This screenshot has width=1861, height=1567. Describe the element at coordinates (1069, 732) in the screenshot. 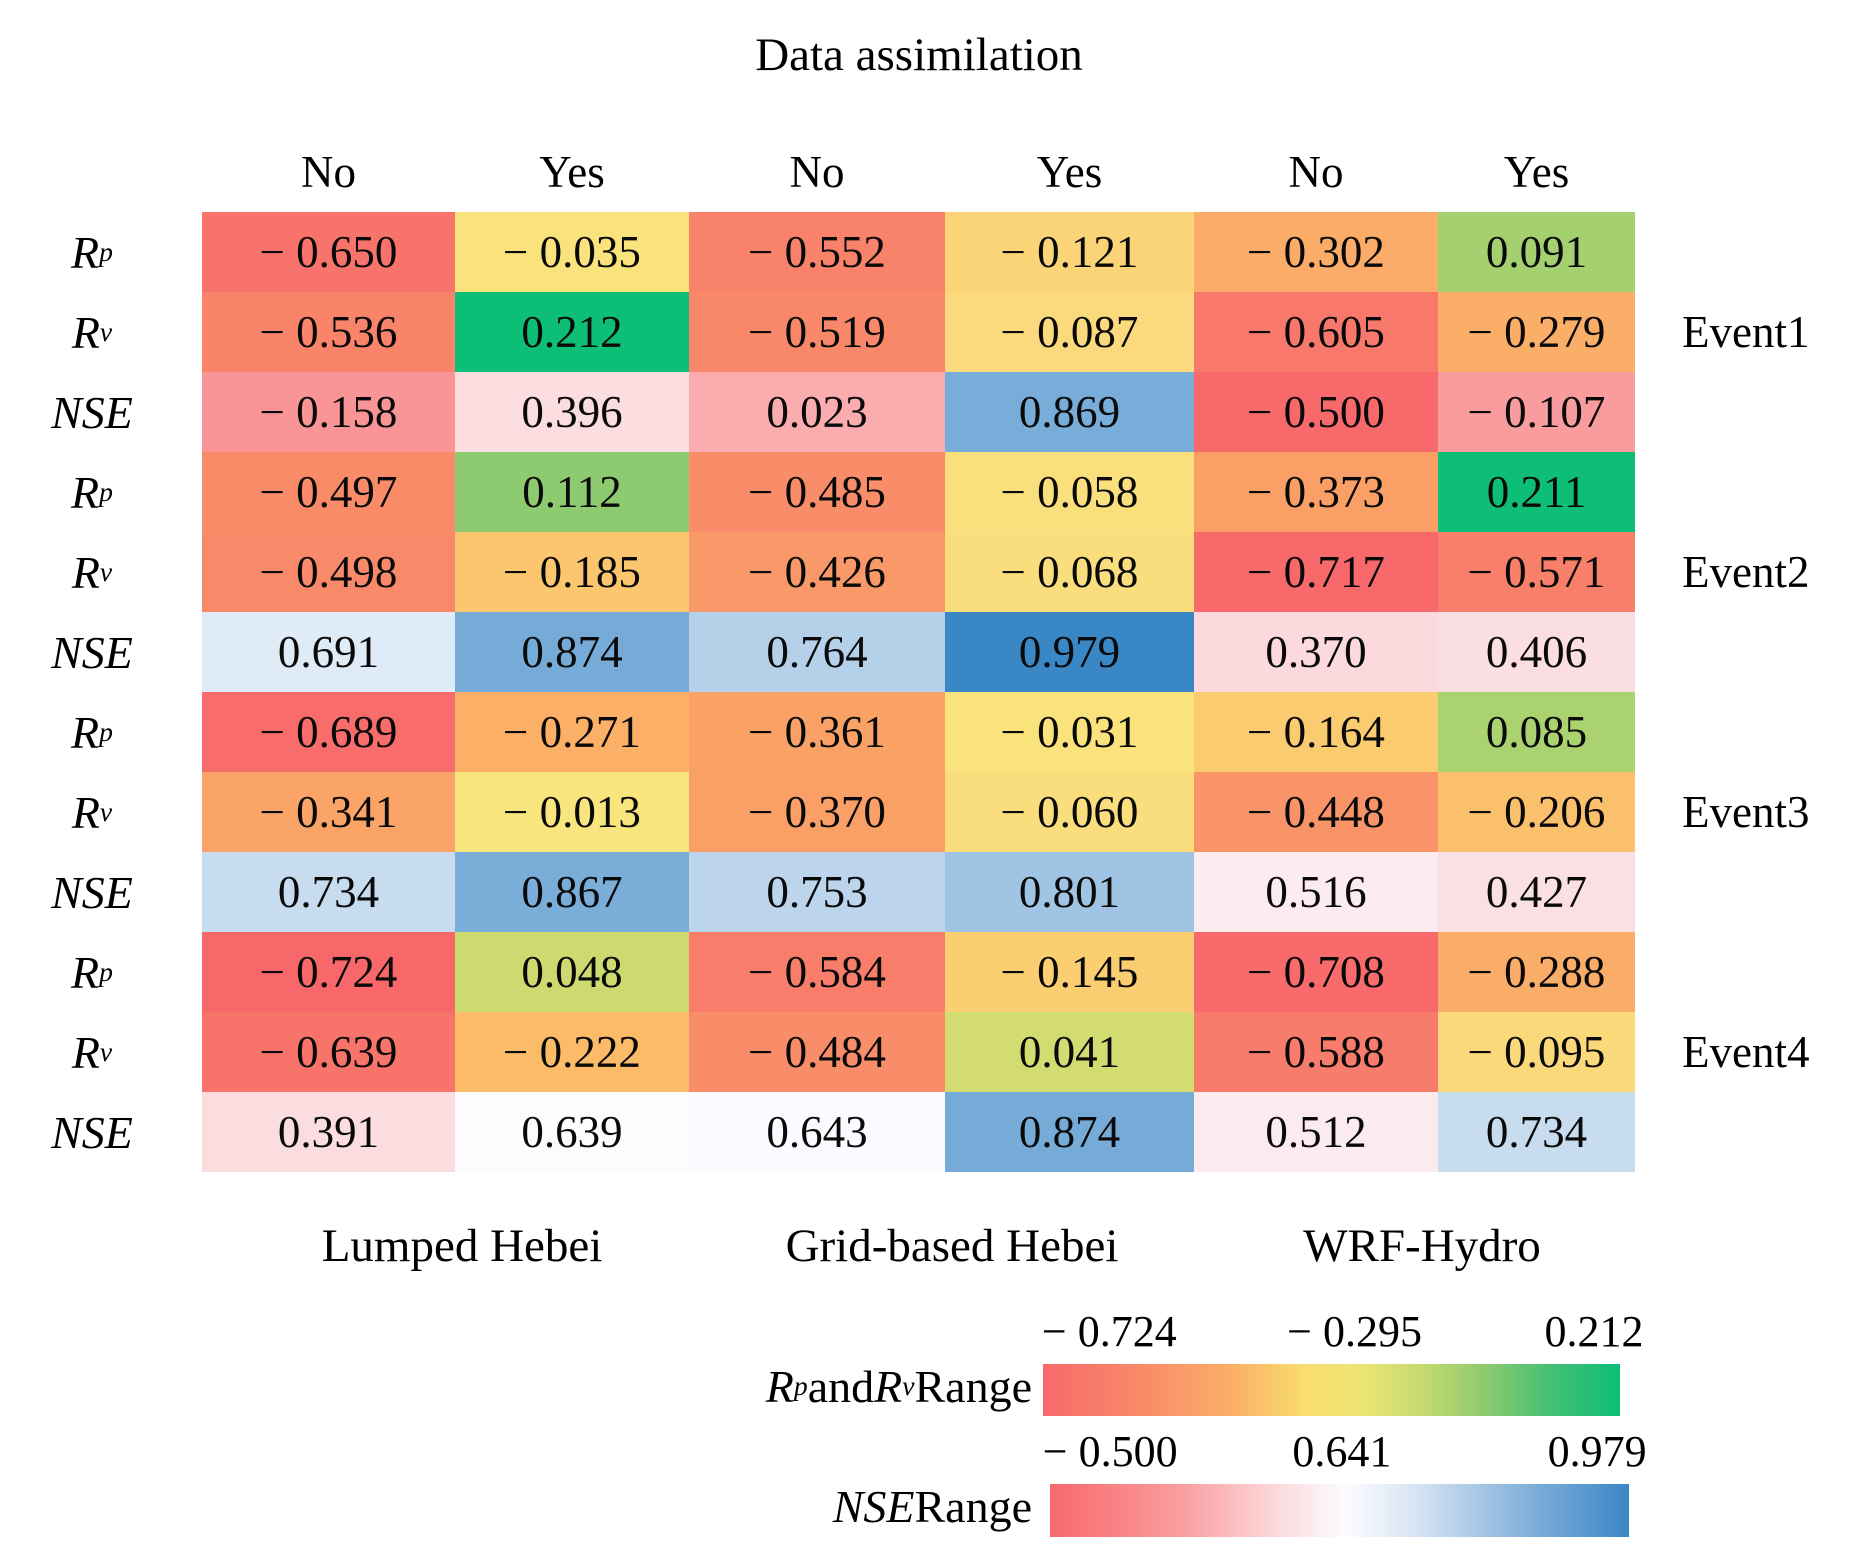

I see `heatmap-cell: − 0.031` at that location.